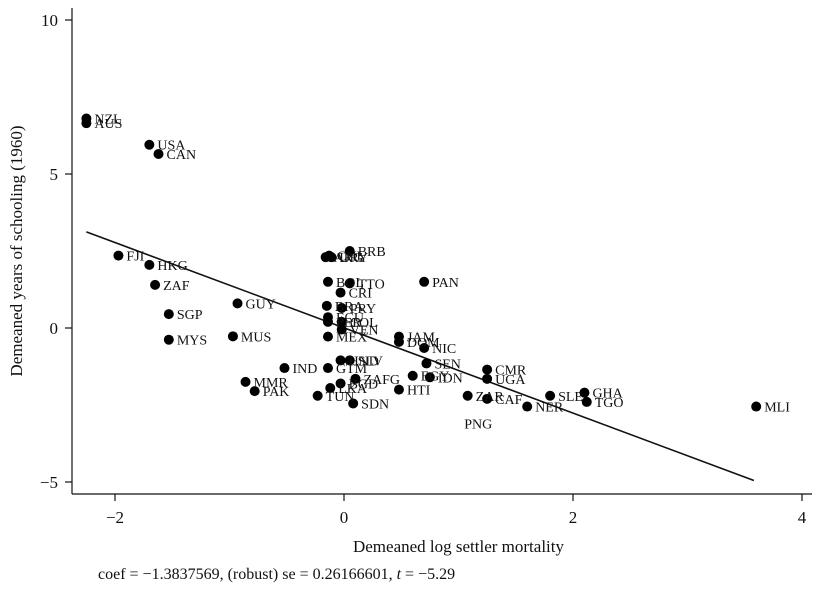  Describe the element at coordinates (351, 257) in the screenshot. I see `point-label: CHL` at that location.